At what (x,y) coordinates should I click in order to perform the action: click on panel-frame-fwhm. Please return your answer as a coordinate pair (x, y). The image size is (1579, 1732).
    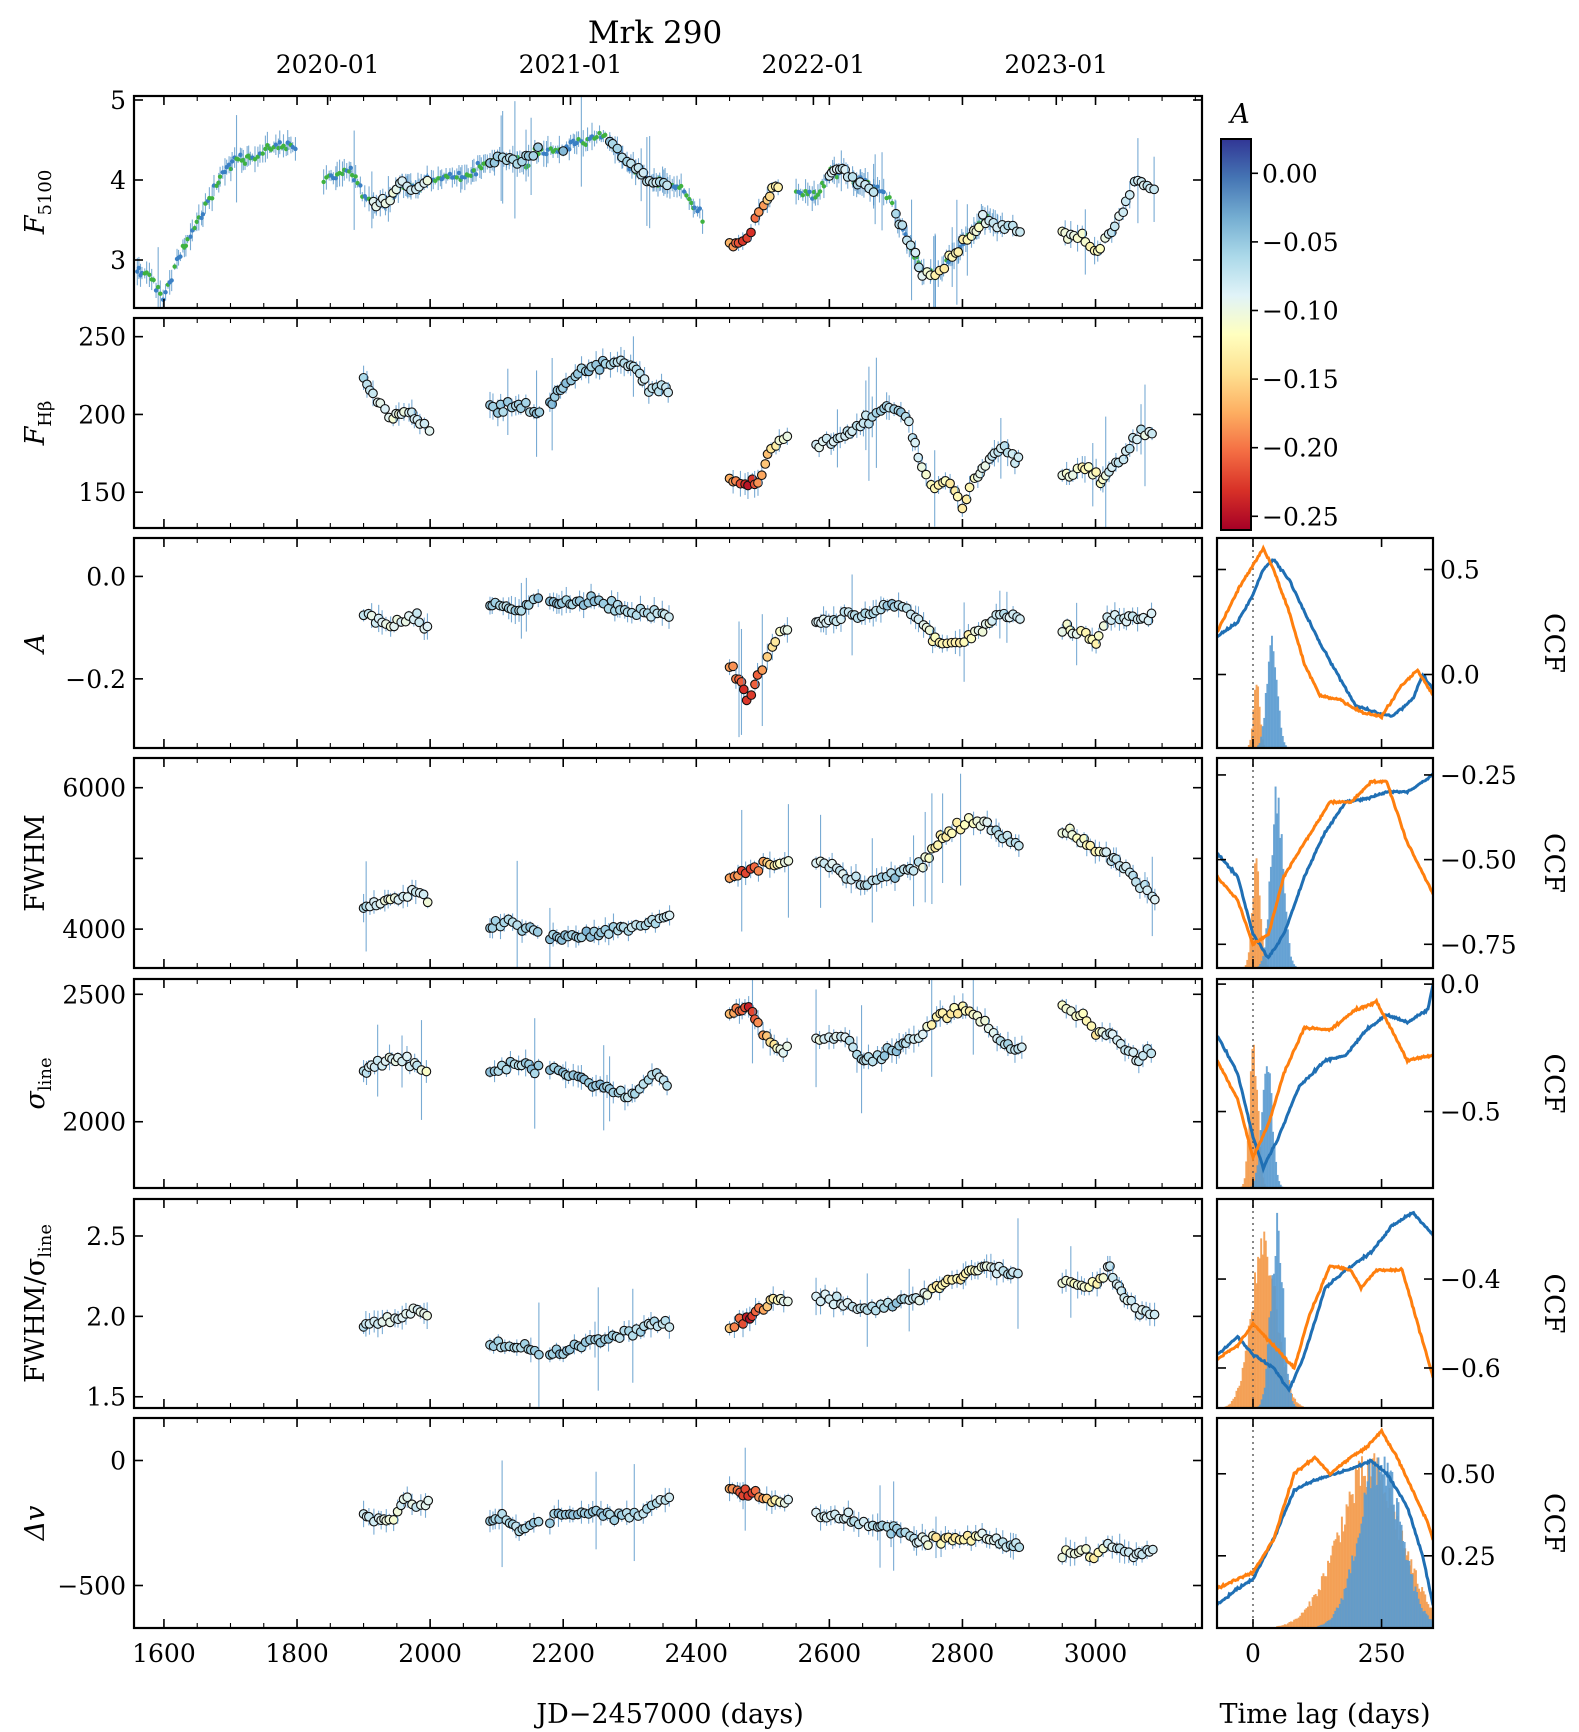
    Looking at the image, I should click on (668, 863).